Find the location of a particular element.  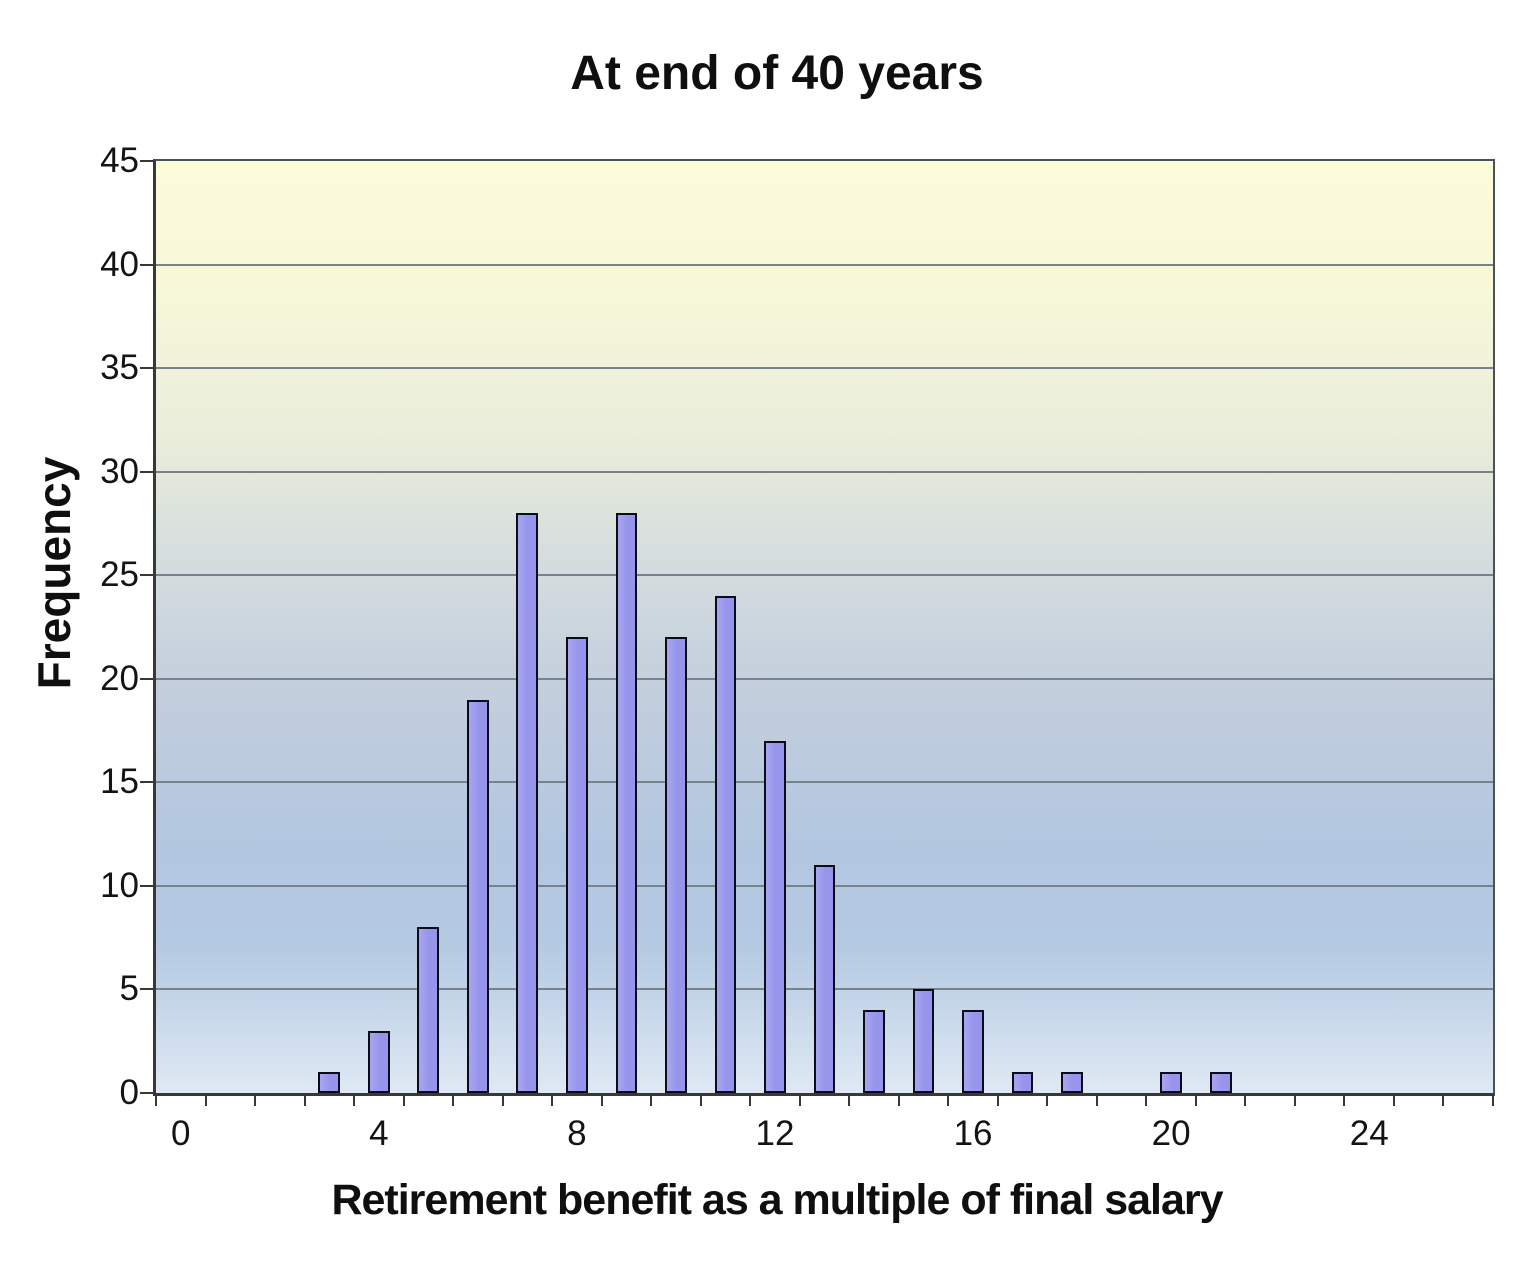

x-tick-label: 16 is located at coordinates (973, 1133).